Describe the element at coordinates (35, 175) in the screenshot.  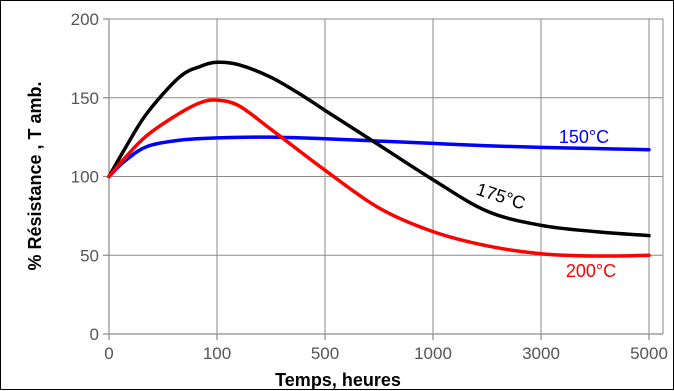
I see `y-axis-title: % Résistance , T amb.` at that location.